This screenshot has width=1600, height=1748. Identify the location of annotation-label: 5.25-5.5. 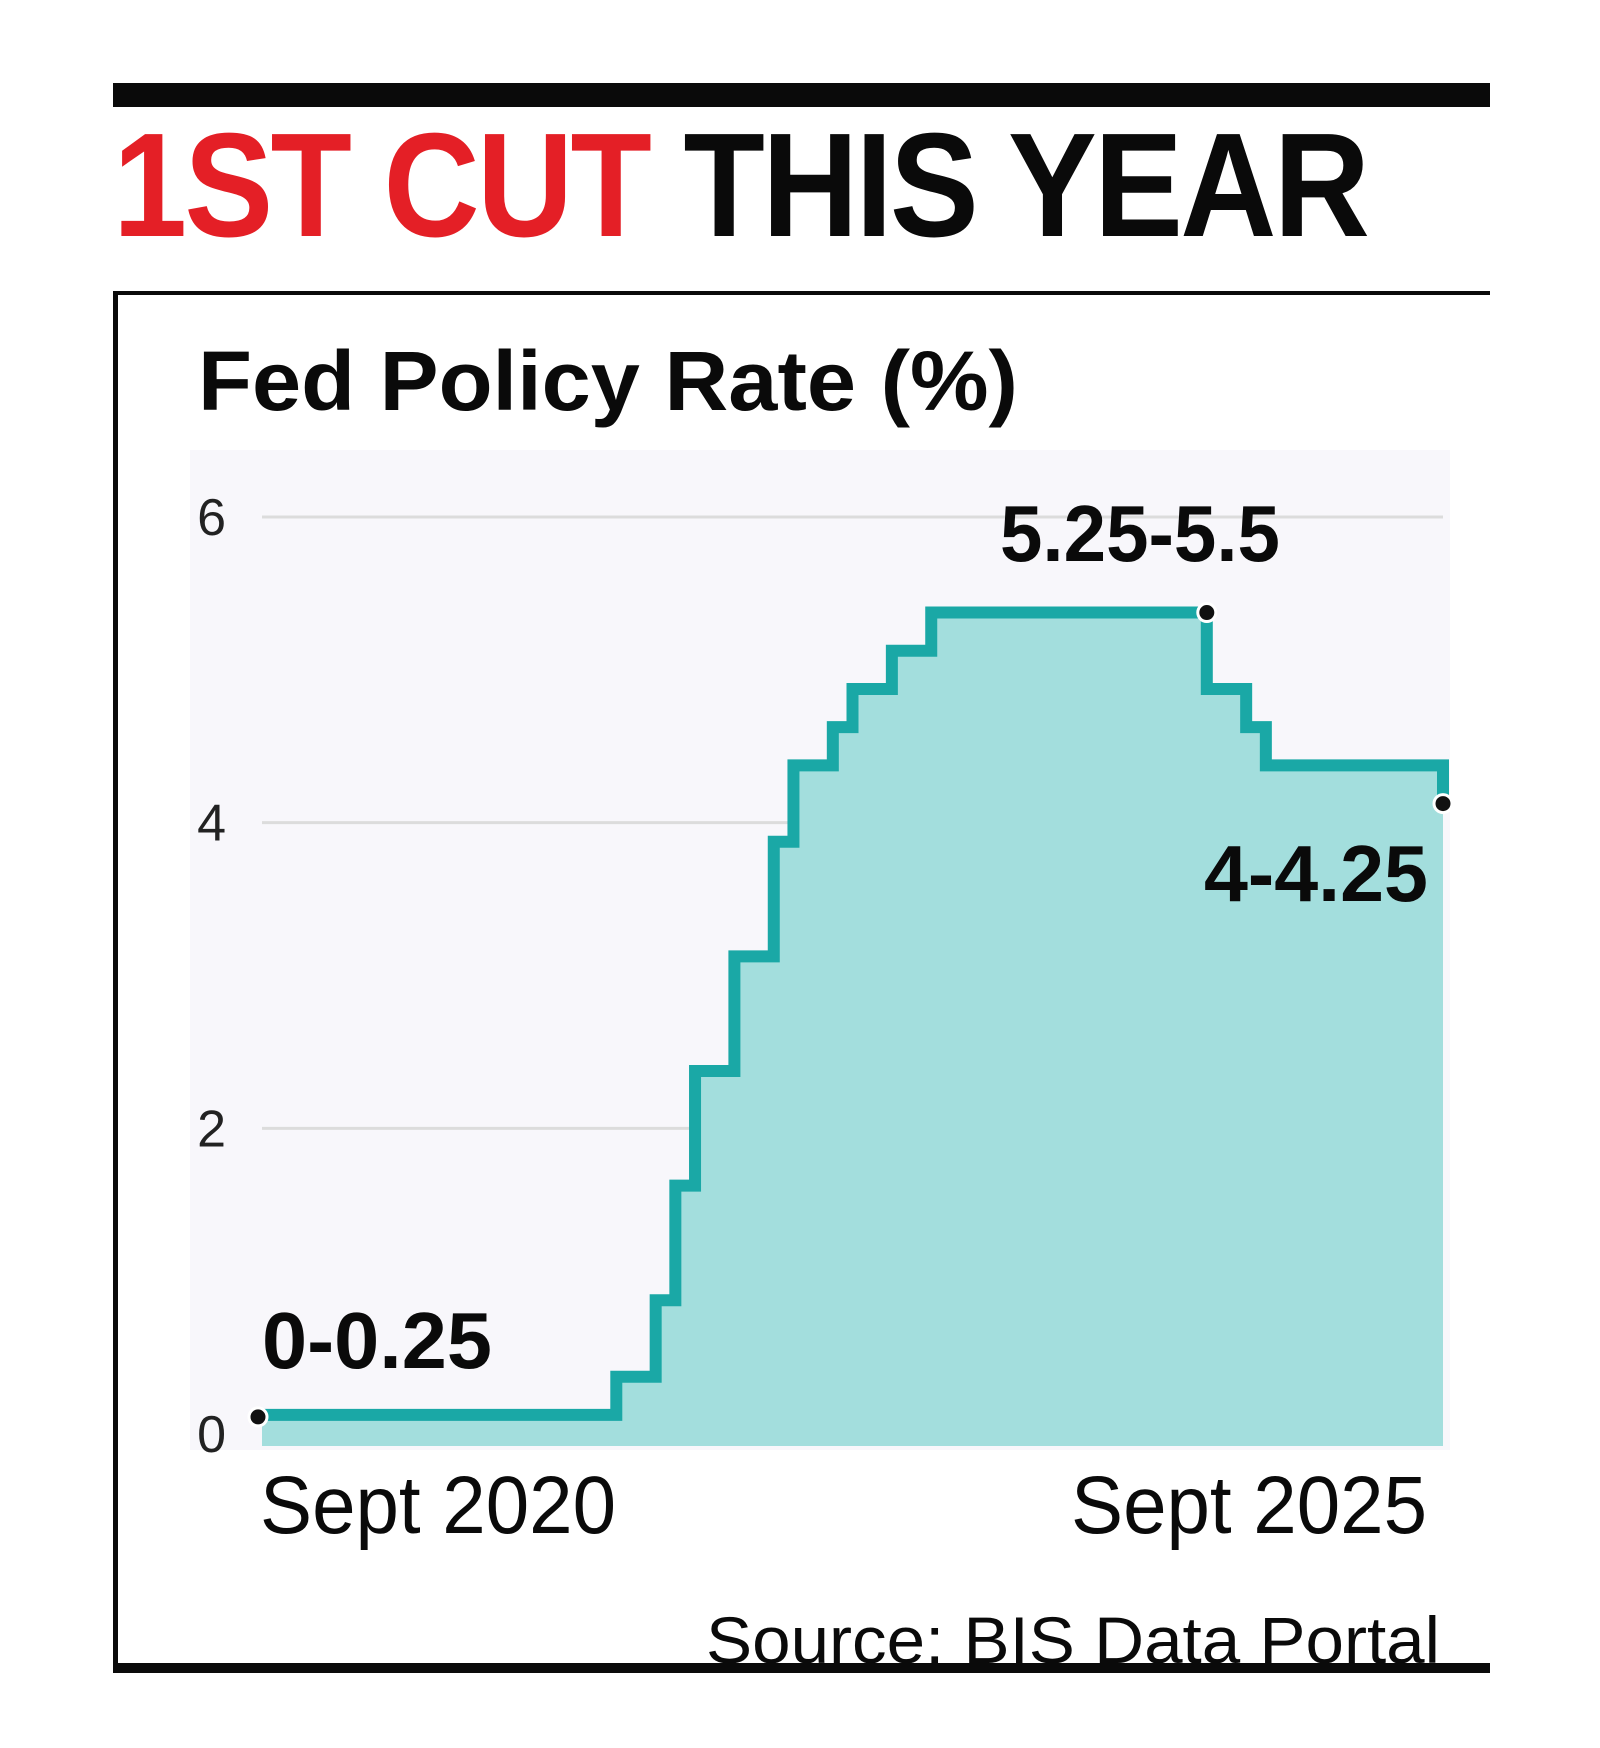
(1140, 533).